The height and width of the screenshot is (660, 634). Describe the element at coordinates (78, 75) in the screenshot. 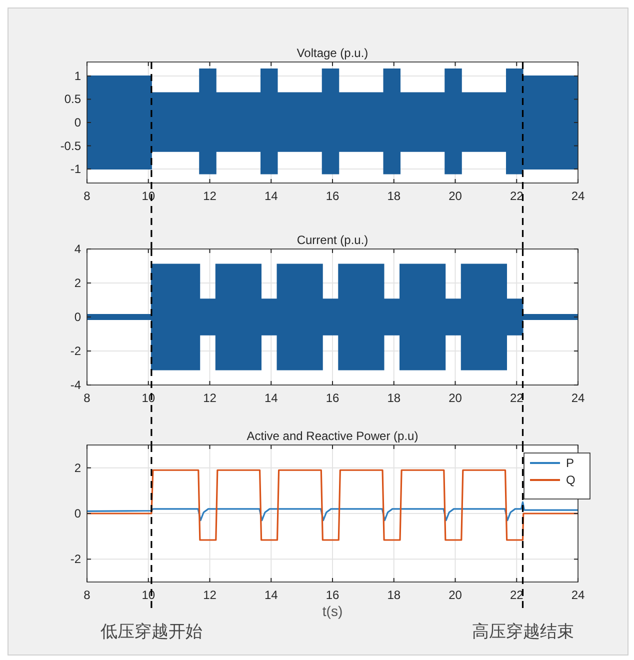

I see `y-tick-label: 1` at that location.